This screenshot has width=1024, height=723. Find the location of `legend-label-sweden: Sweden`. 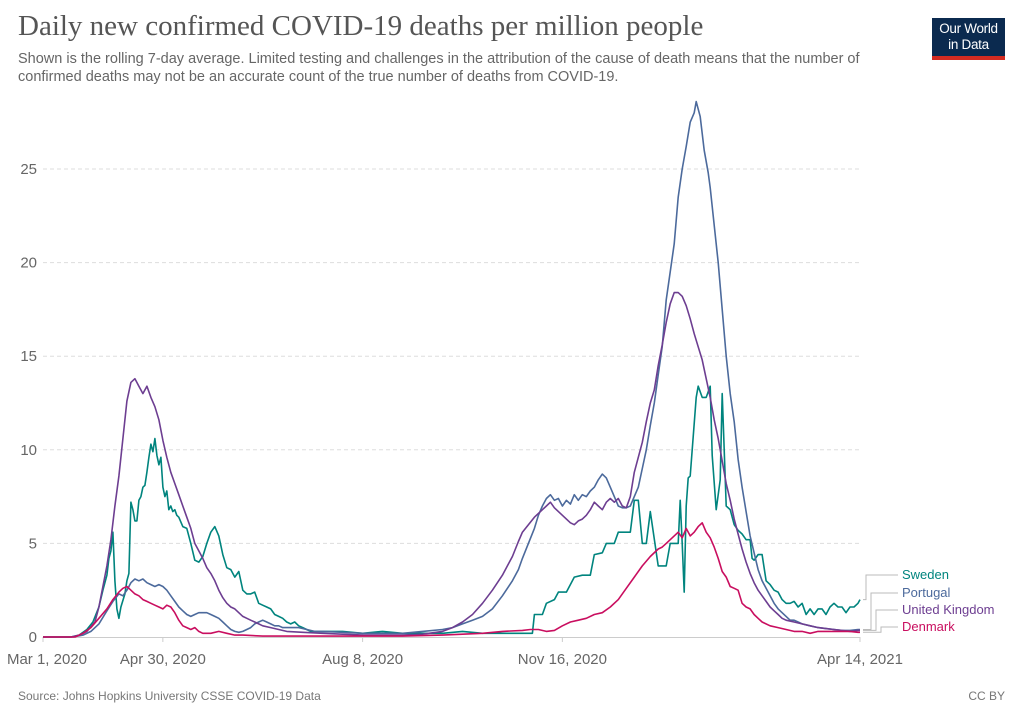

legend-label-sweden: Sweden is located at coordinates (925, 574).